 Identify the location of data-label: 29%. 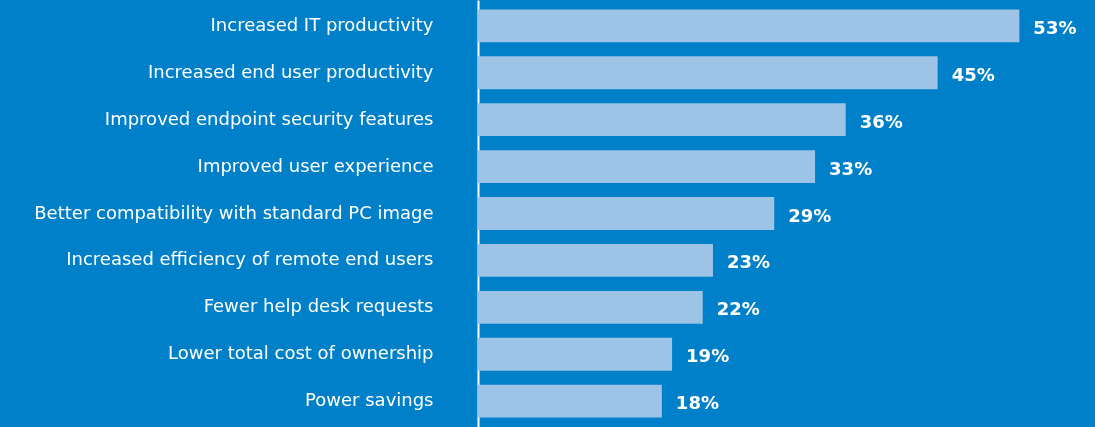
(810, 215).